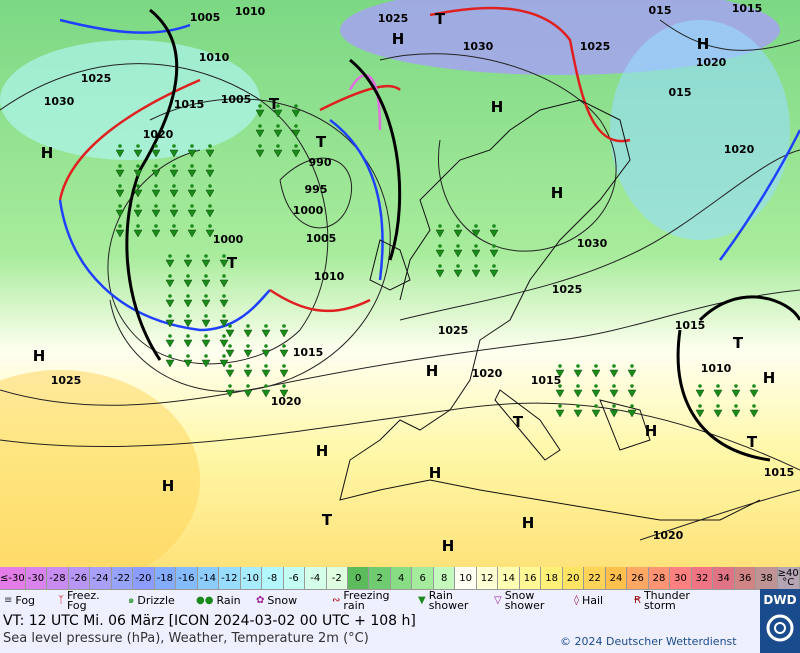  What do you see at coordinates (665, 600) in the screenshot?
I see `legend-item: Ꞧ Thunder storm` at bounding box center [665, 600].